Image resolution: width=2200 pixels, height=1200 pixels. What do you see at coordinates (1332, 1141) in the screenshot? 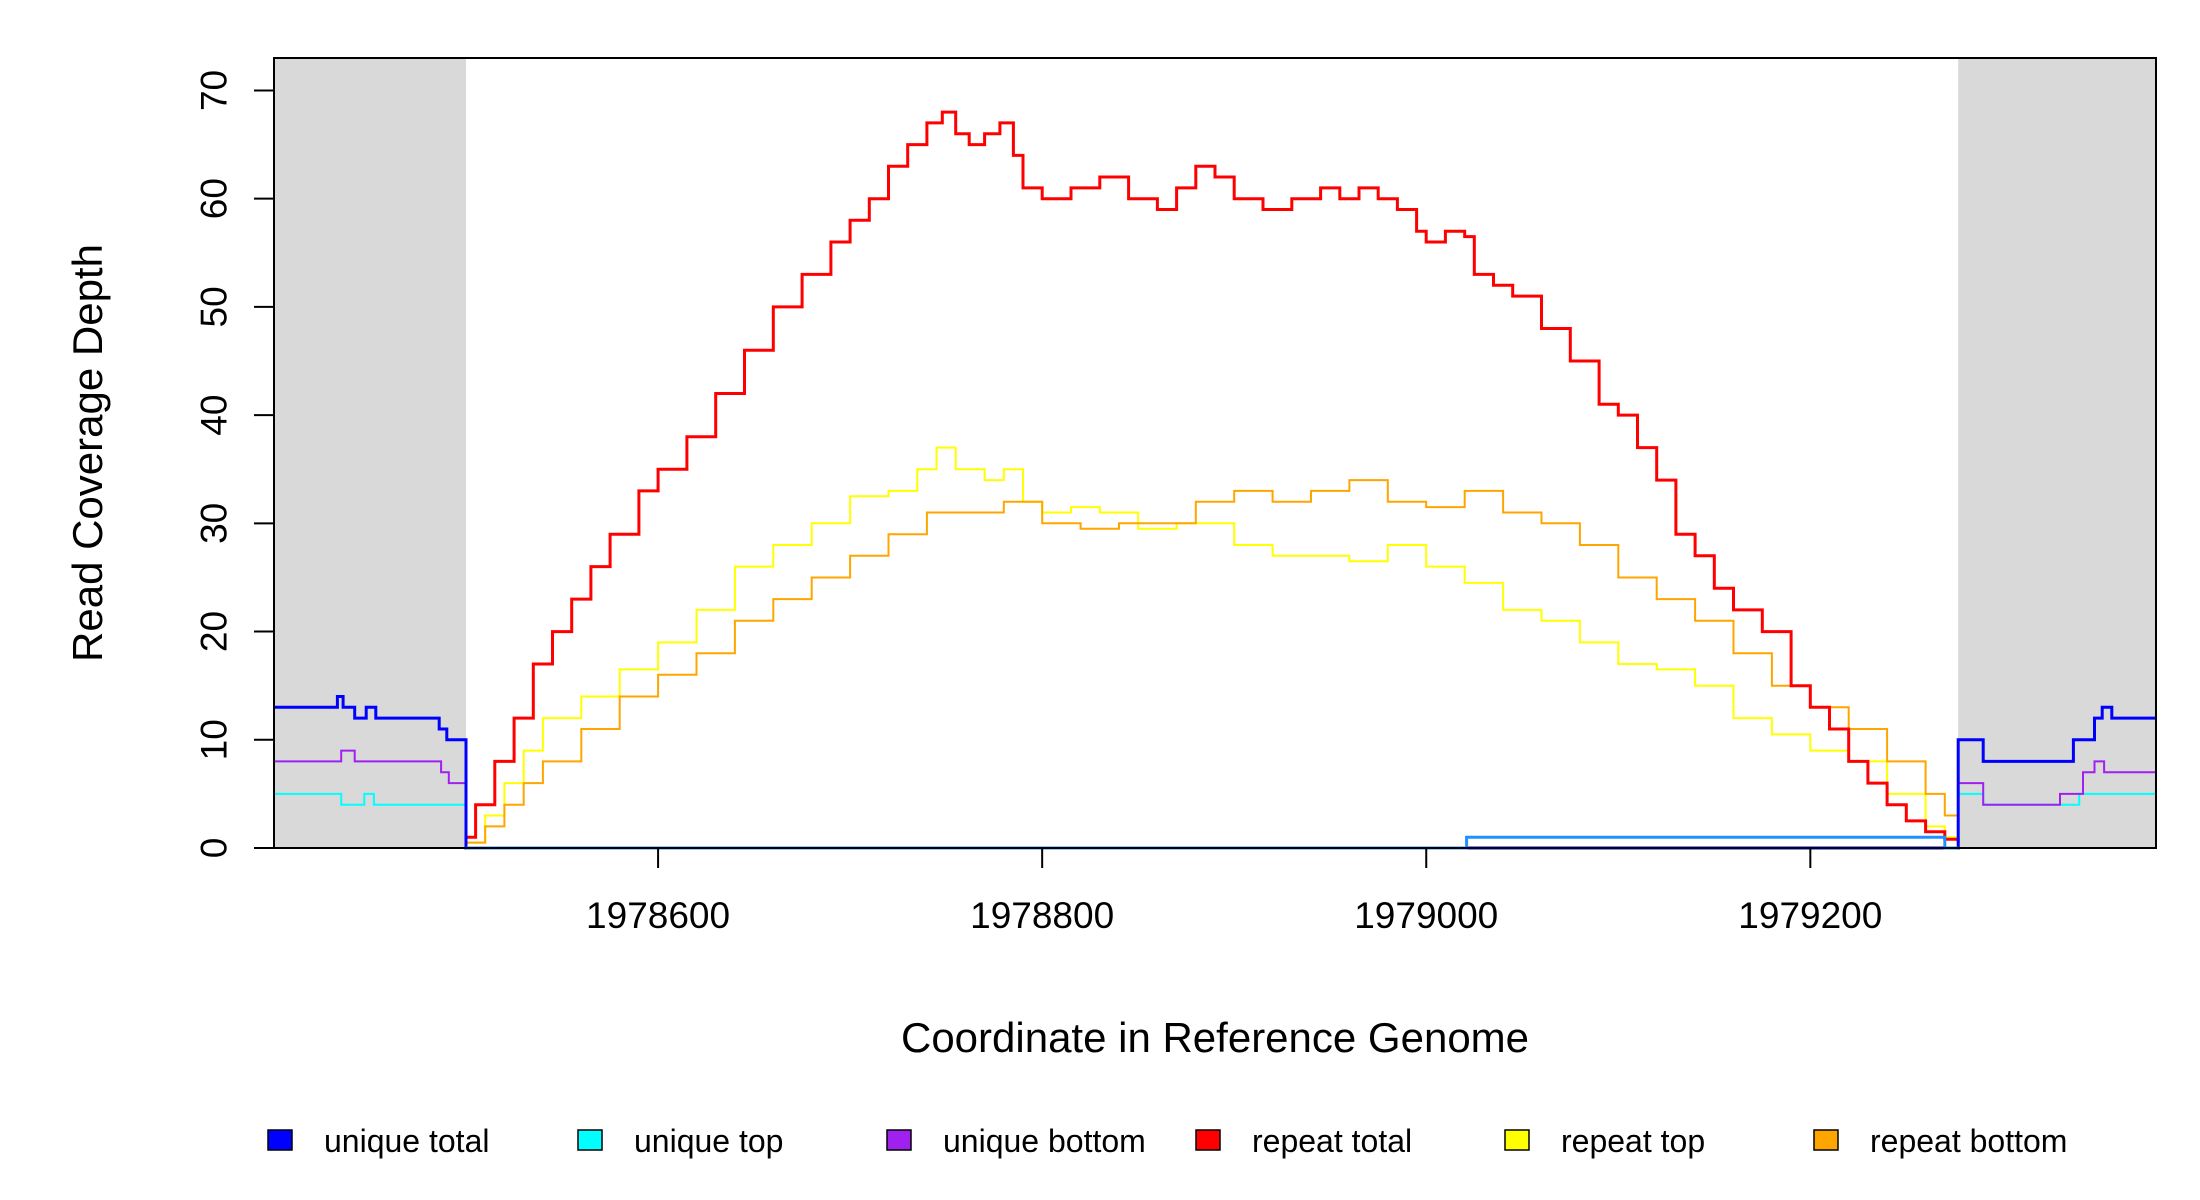
I see `legend-label: repeat total` at bounding box center [1332, 1141].